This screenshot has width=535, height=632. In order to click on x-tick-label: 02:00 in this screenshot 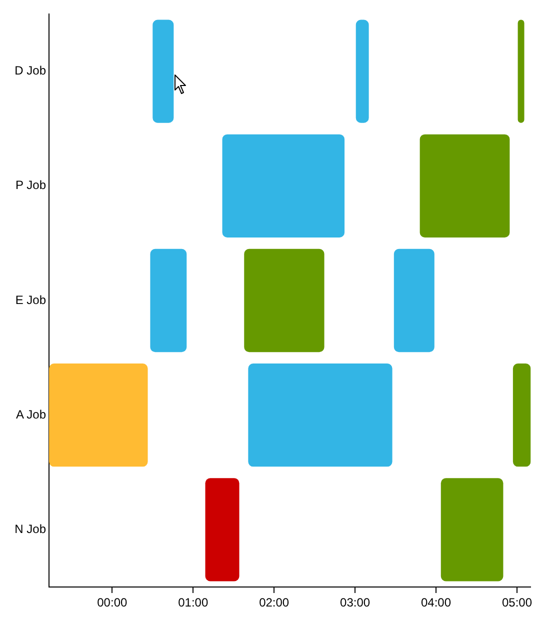, I will do `click(274, 603)`.